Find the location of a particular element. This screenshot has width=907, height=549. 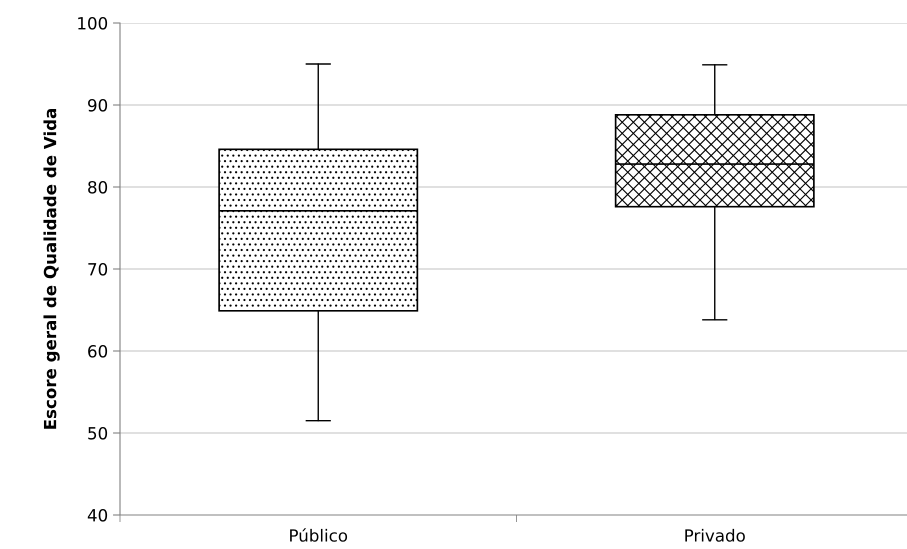

y-tick-label: 100 is located at coordinates (93, 23).